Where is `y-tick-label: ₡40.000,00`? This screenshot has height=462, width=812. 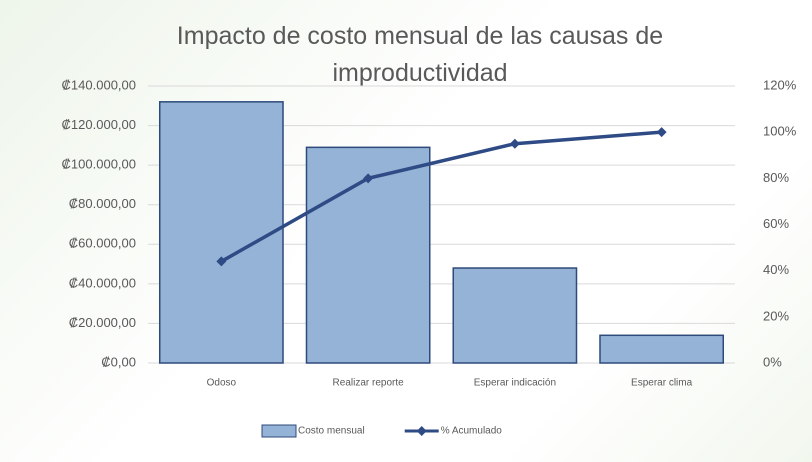
y-tick-label: ₡40.000,00 is located at coordinates (102, 282).